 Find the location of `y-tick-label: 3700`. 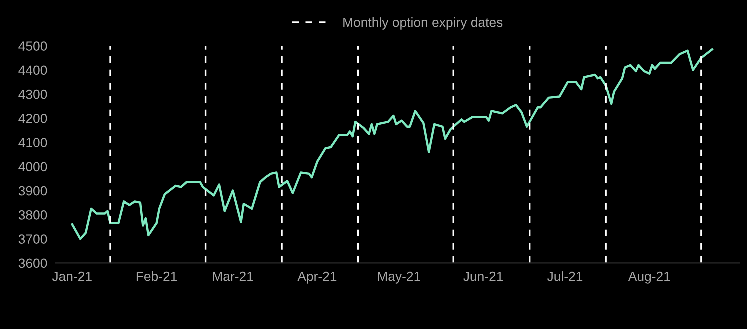

y-tick-label: 3700 is located at coordinates (33, 239).